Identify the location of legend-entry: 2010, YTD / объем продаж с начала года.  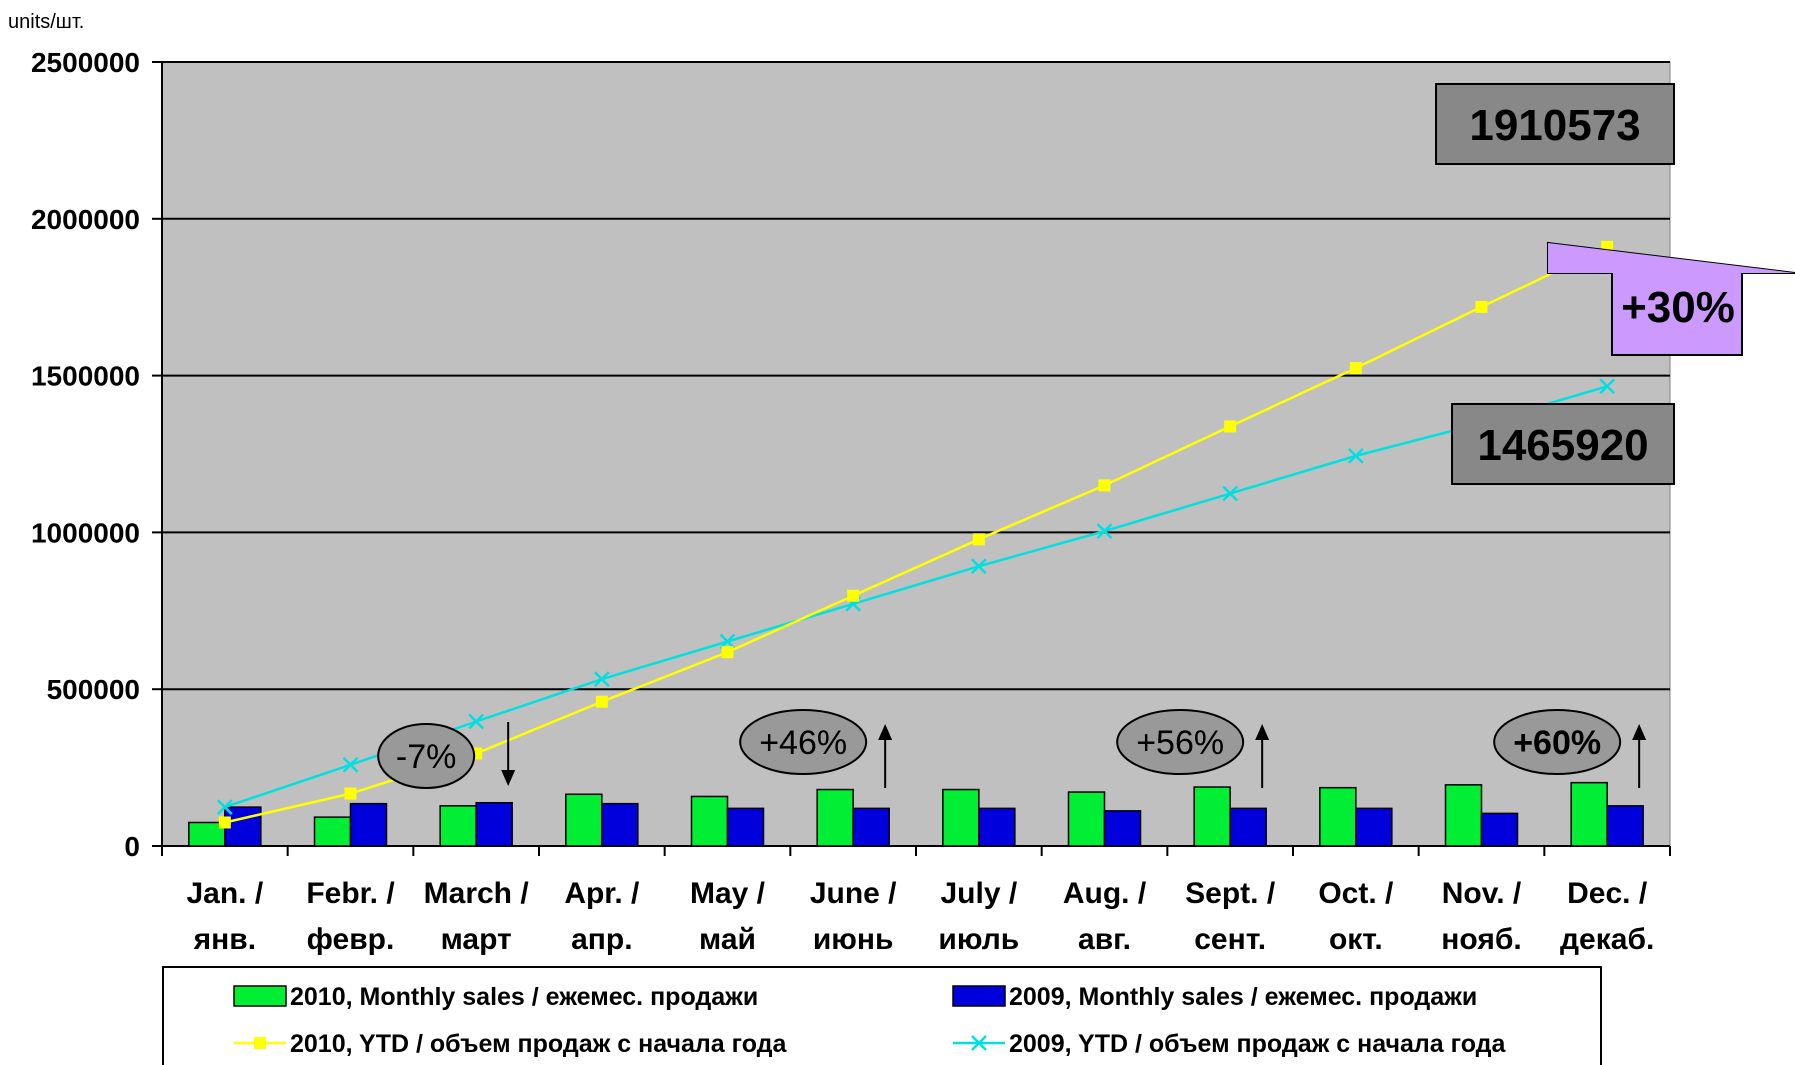
(539, 1044).